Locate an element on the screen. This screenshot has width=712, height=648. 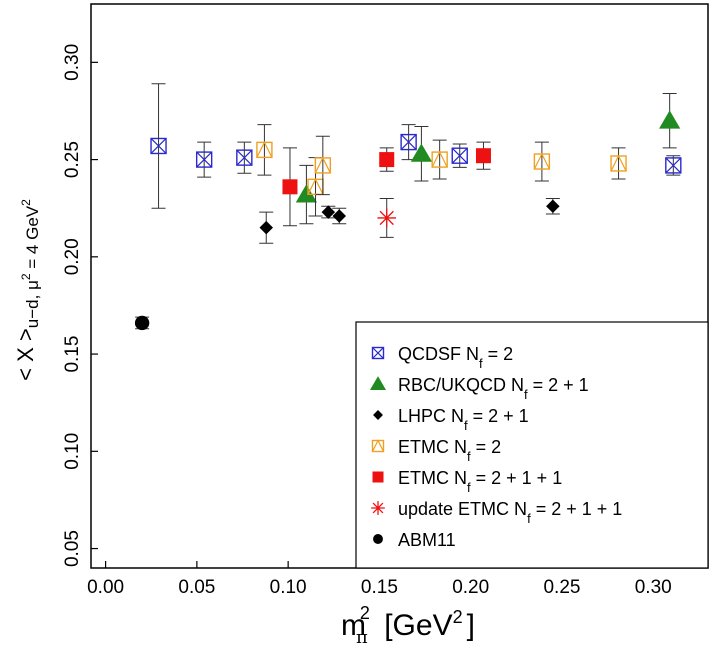
legend-item: LHPC Nf = 2 + 1 is located at coordinates (451, 419).